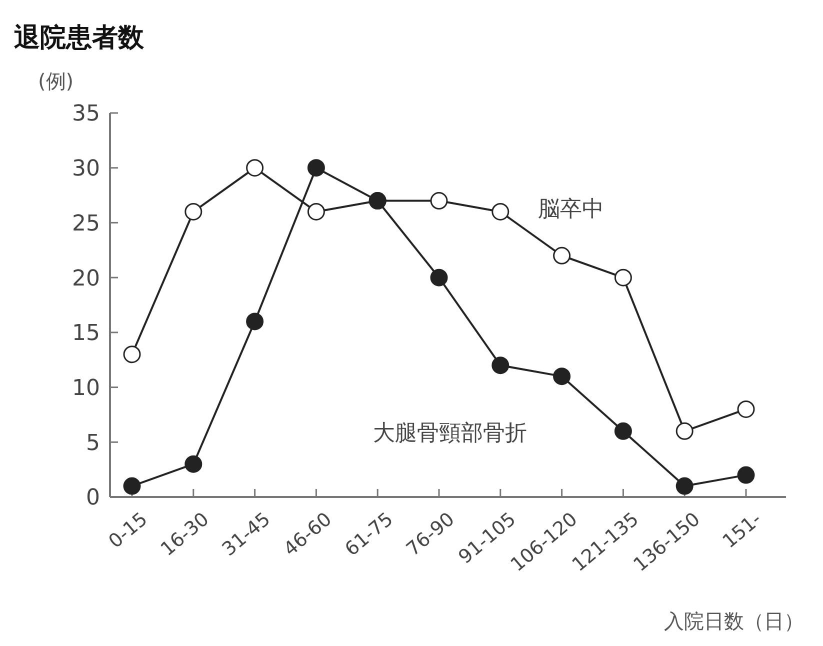  Describe the element at coordinates (86, 279) in the screenshot. I see `y-tick-label: 20` at that location.